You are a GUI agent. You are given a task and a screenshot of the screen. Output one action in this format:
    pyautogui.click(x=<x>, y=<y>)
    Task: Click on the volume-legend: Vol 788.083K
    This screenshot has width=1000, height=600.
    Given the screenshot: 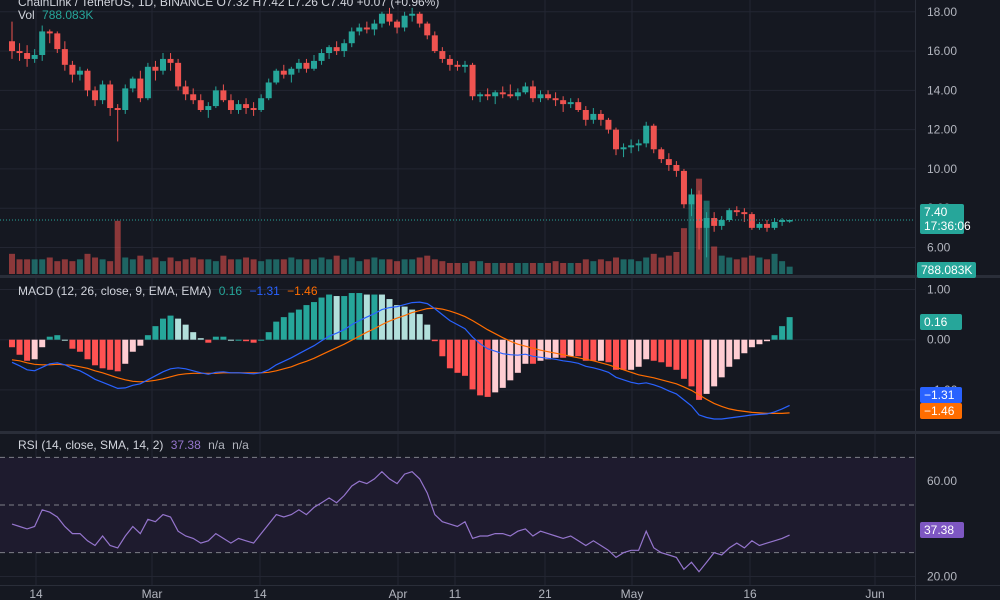 What is the action you would take?
    pyautogui.click(x=55, y=15)
    